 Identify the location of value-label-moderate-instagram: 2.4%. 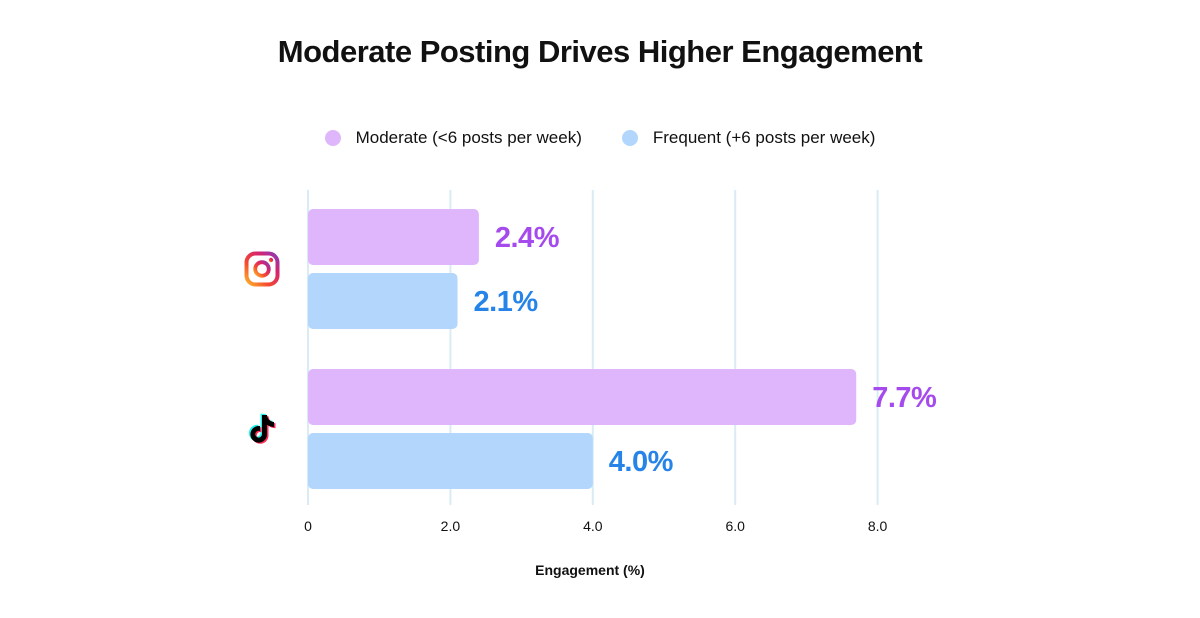
(527, 238).